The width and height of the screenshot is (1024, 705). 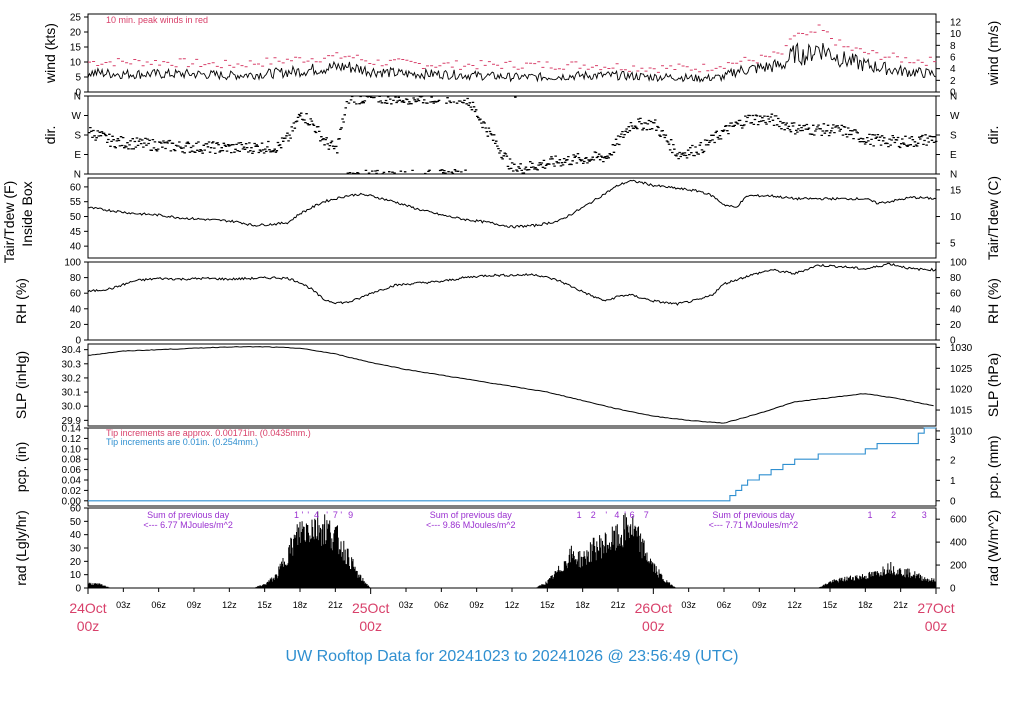 I want to click on rad-right-axis-label: rad (W/m^2), so click(x=993, y=548).